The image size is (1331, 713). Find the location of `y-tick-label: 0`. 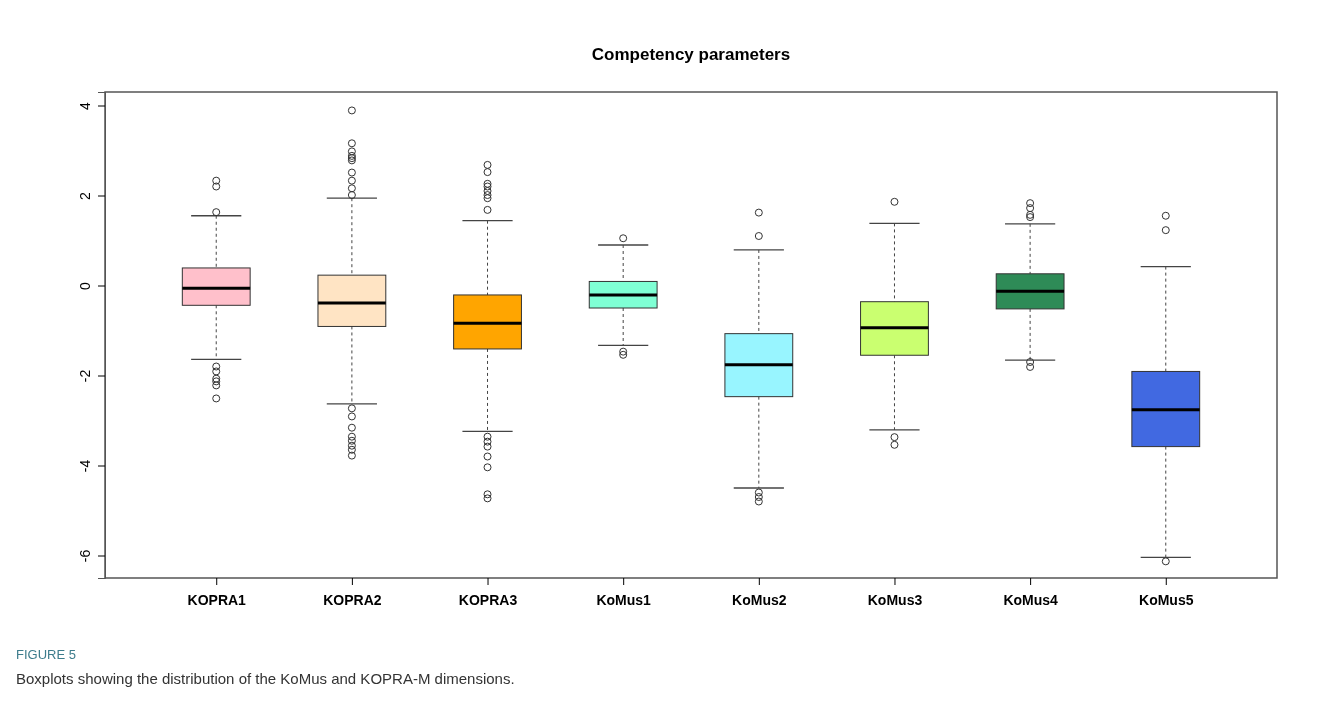

y-tick-label: 0 is located at coordinates (84, 285).